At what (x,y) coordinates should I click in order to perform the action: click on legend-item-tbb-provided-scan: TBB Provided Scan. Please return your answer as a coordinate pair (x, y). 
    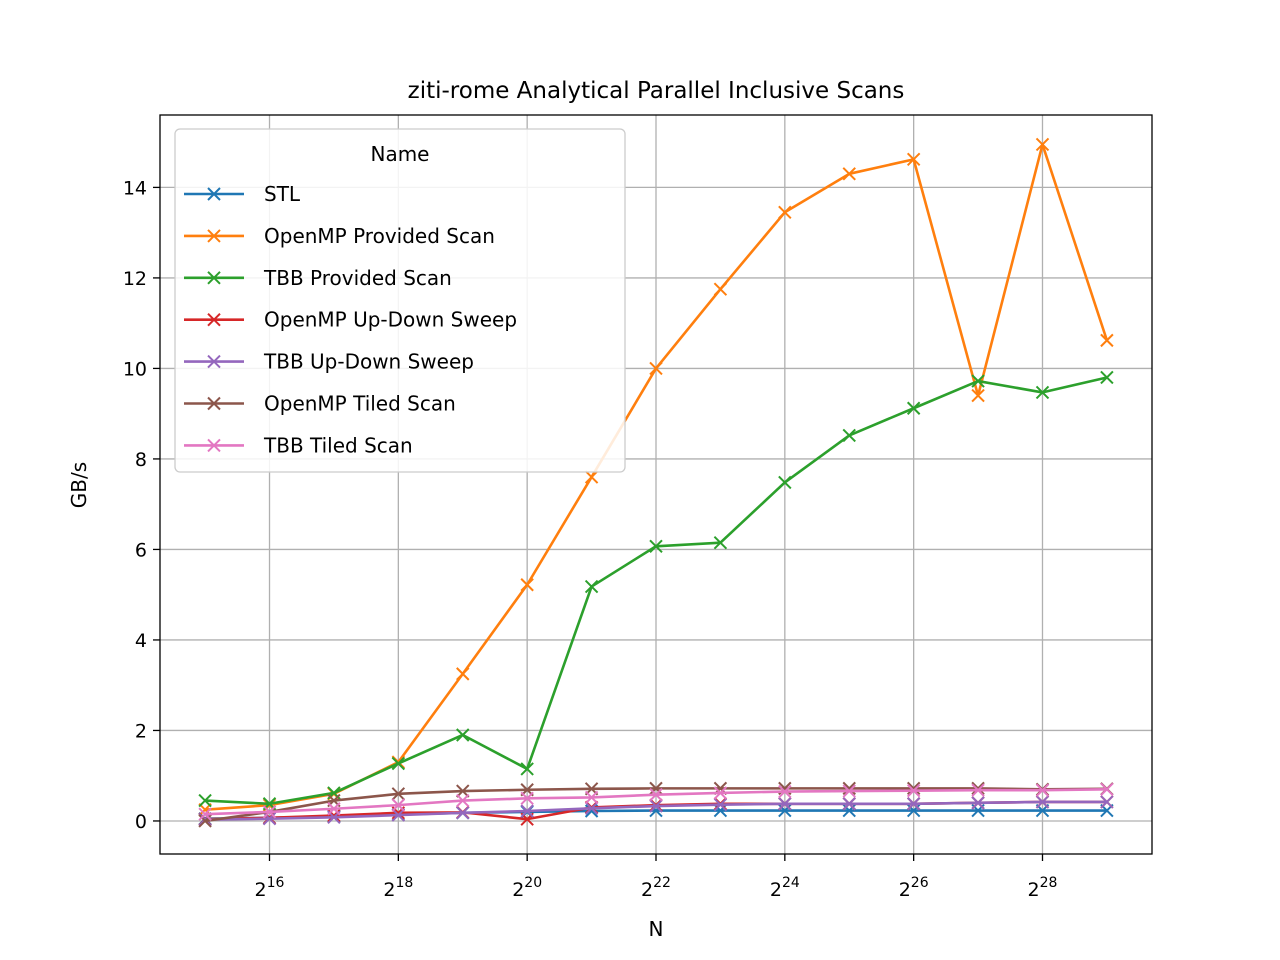
    Looking at the image, I should click on (318, 278).